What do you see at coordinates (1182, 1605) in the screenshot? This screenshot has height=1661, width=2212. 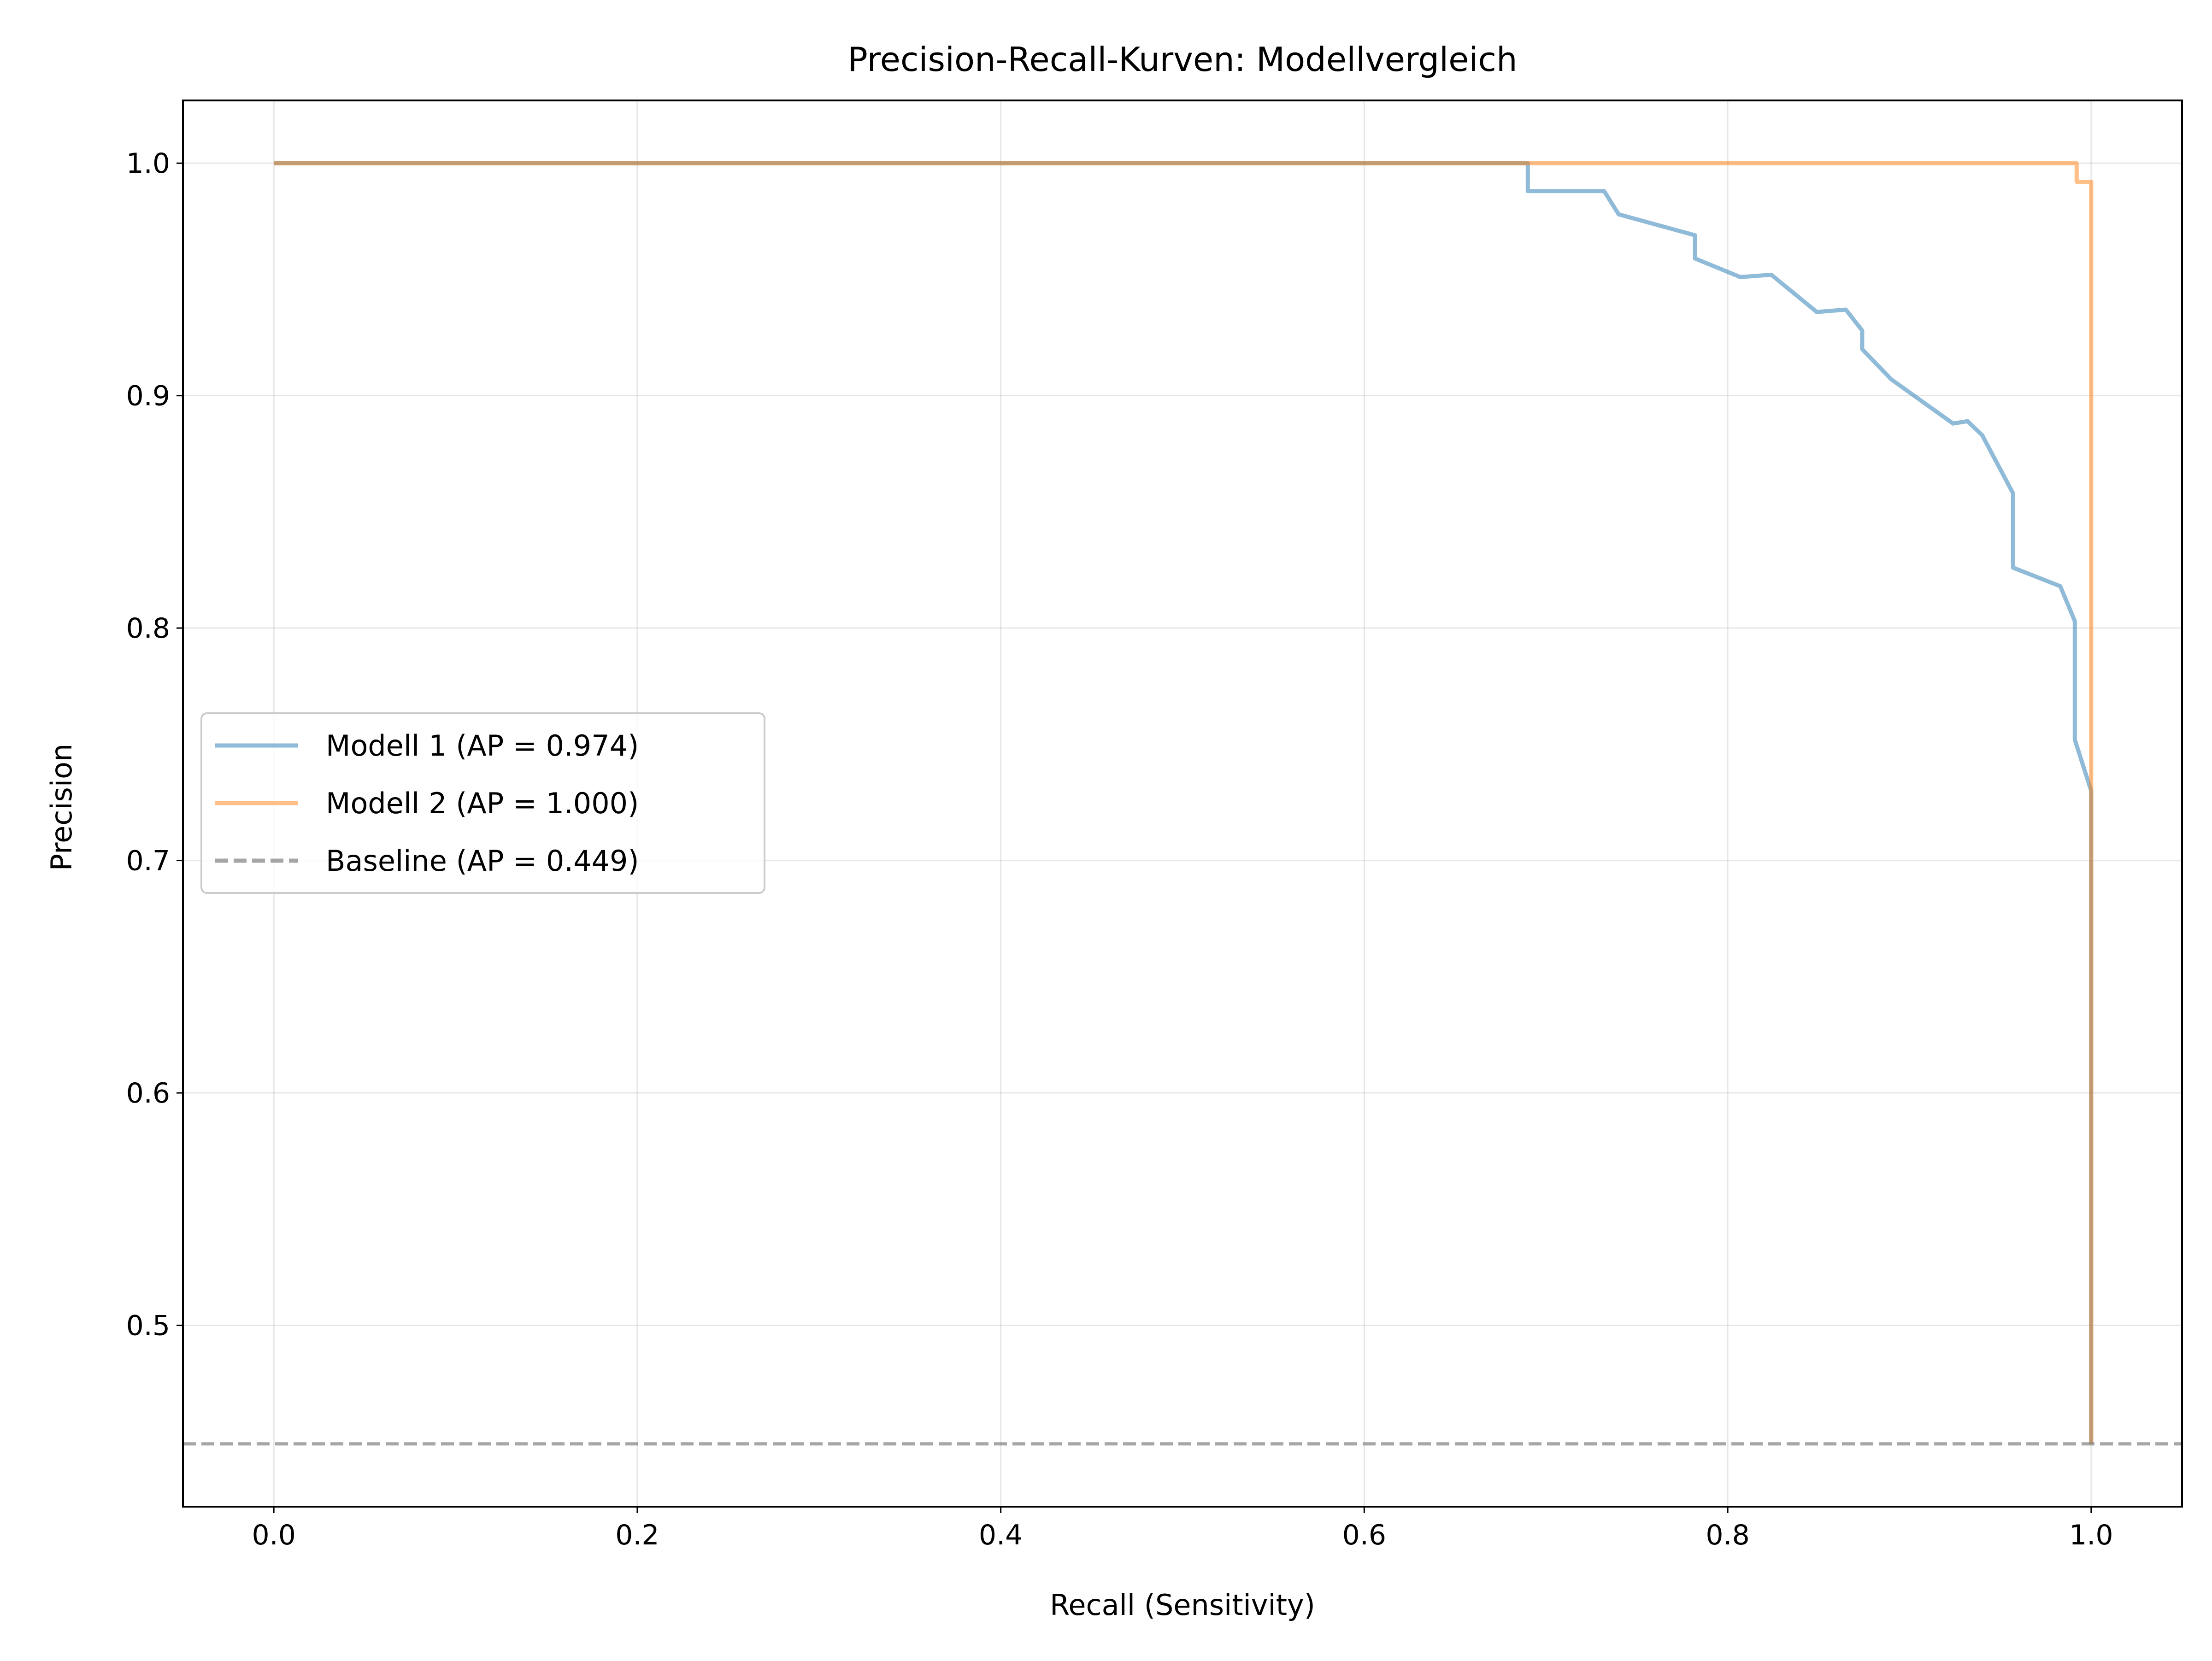 I see `x-axis-label: Recall (Sensitivity)` at bounding box center [1182, 1605].